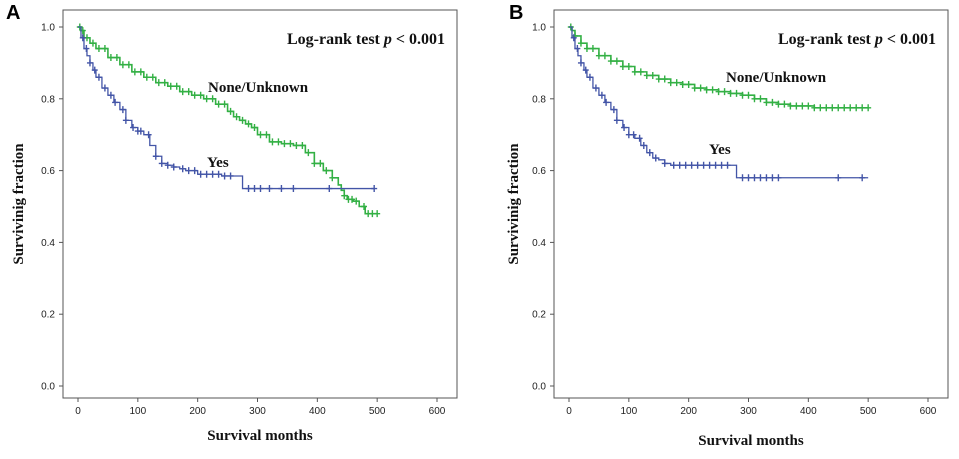  Describe the element at coordinates (48, 243) in the screenshot. I see `y-tick-label: 0.4` at that location.